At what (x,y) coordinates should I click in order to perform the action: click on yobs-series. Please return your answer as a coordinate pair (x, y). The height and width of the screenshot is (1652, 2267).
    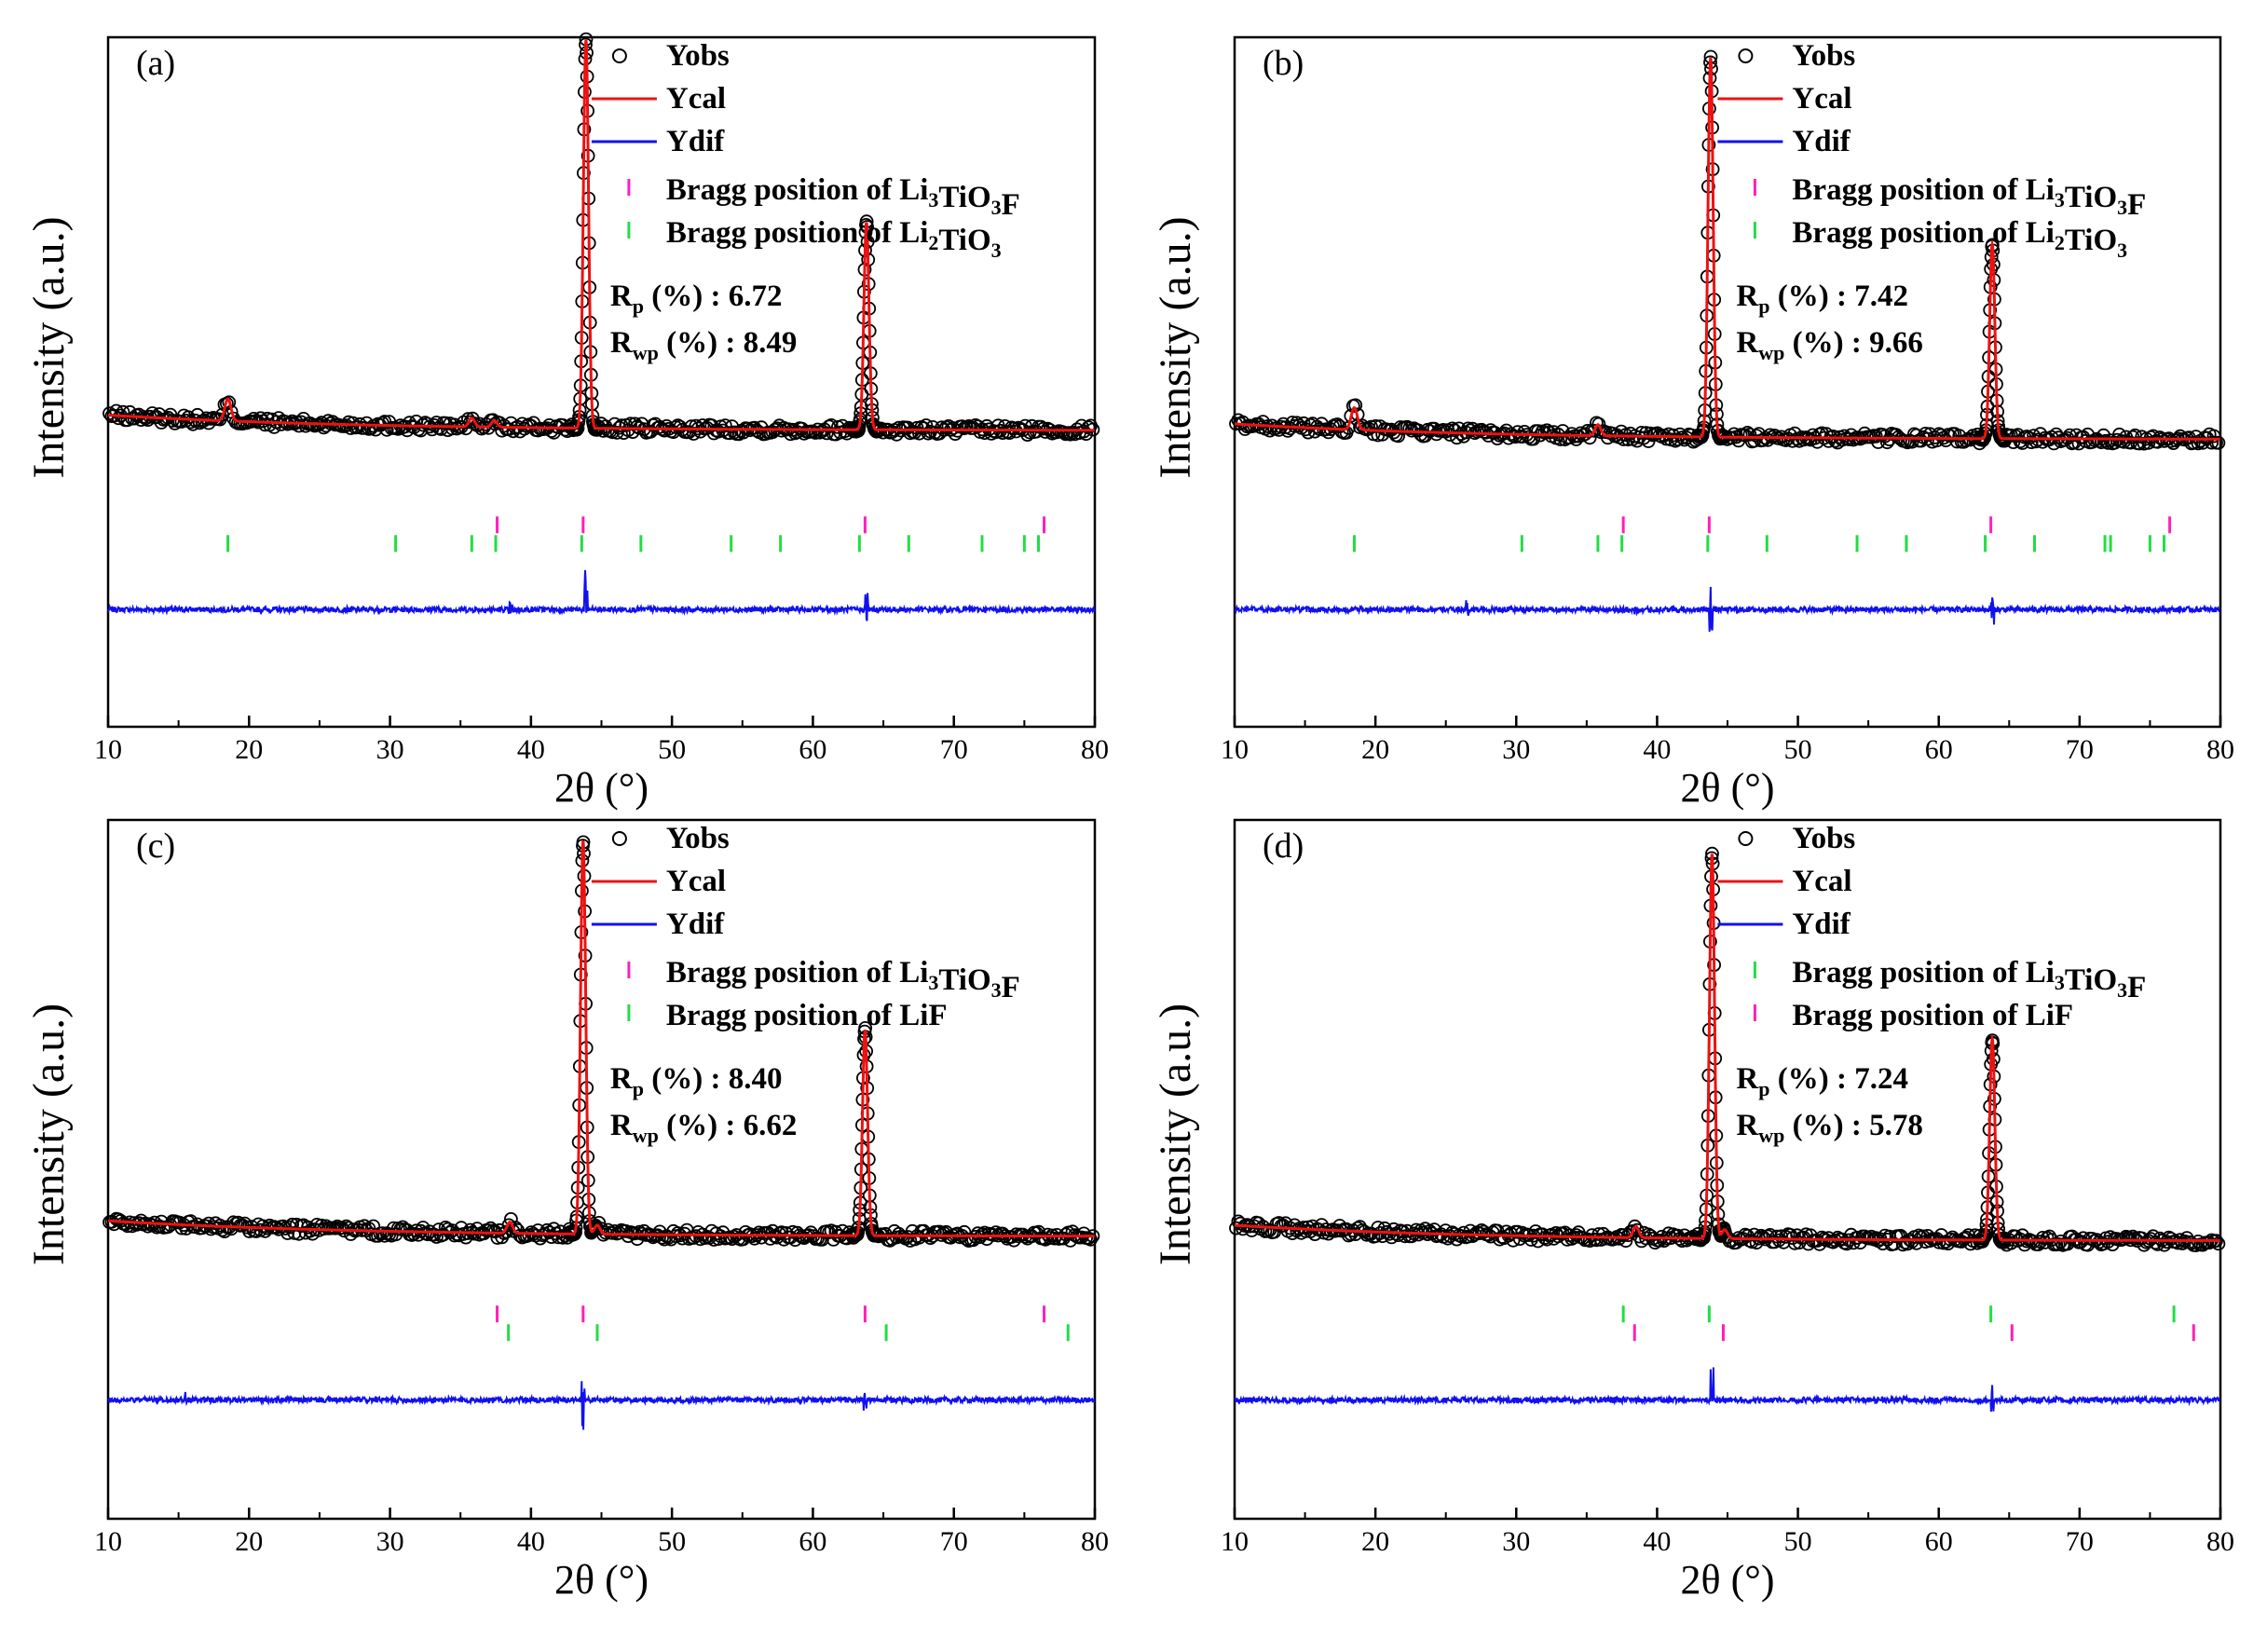
    Looking at the image, I should click on (601, 1041).